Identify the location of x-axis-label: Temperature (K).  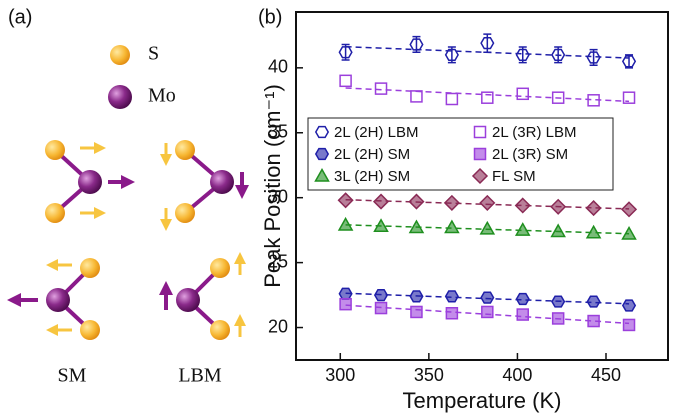
(482, 400).